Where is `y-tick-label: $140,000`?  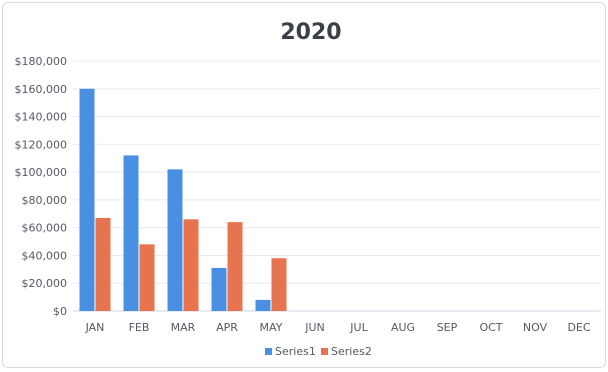
y-tick-label: $140,000 is located at coordinates (41, 117).